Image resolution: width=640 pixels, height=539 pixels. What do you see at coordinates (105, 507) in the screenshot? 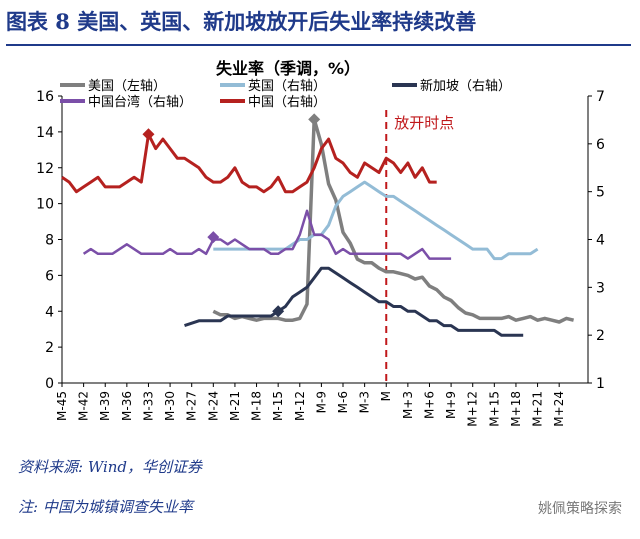
I see `footnote: 注: 中国为城镇调查失业率` at bounding box center [105, 507].